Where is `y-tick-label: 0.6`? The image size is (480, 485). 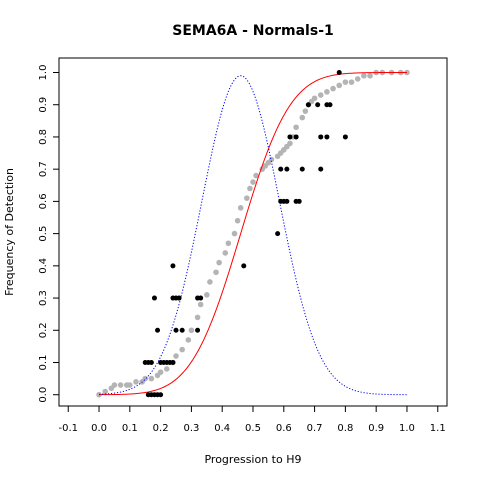
y-tick-label: 0.6 is located at coordinates (43, 201).